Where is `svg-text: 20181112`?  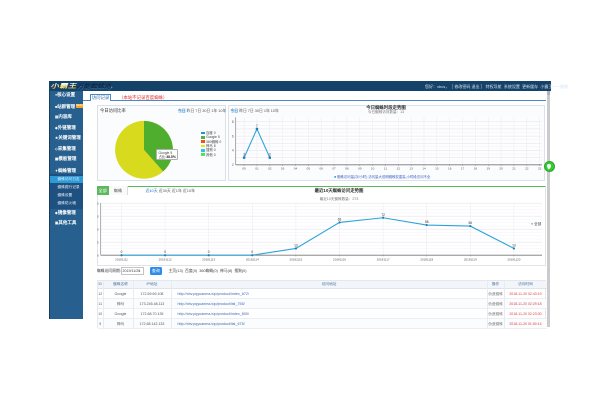
svg-text: 20181112 is located at coordinates (164, 260).